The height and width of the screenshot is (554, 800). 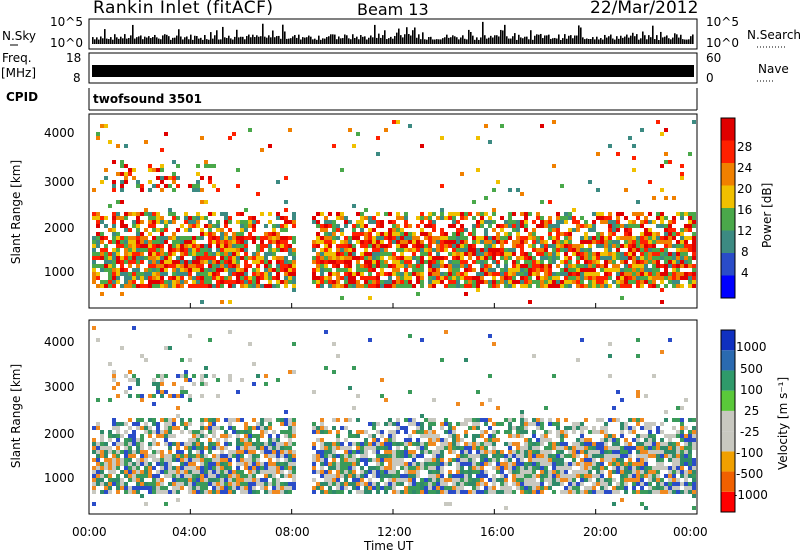 What do you see at coordinates (393, 71) in the screenshot?
I see `freq-trace` at bounding box center [393, 71].